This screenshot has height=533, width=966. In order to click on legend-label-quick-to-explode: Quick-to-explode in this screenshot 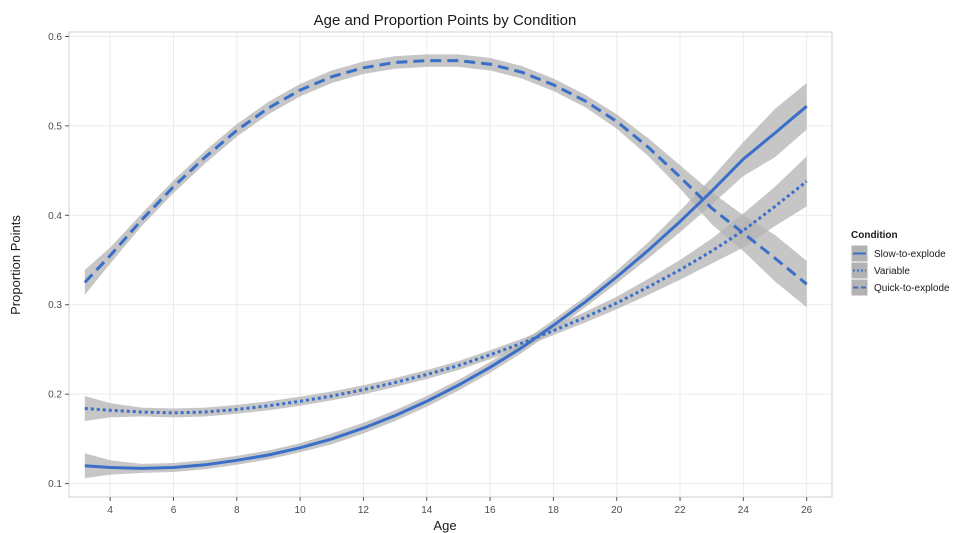, I will do `click(912, 288)`.